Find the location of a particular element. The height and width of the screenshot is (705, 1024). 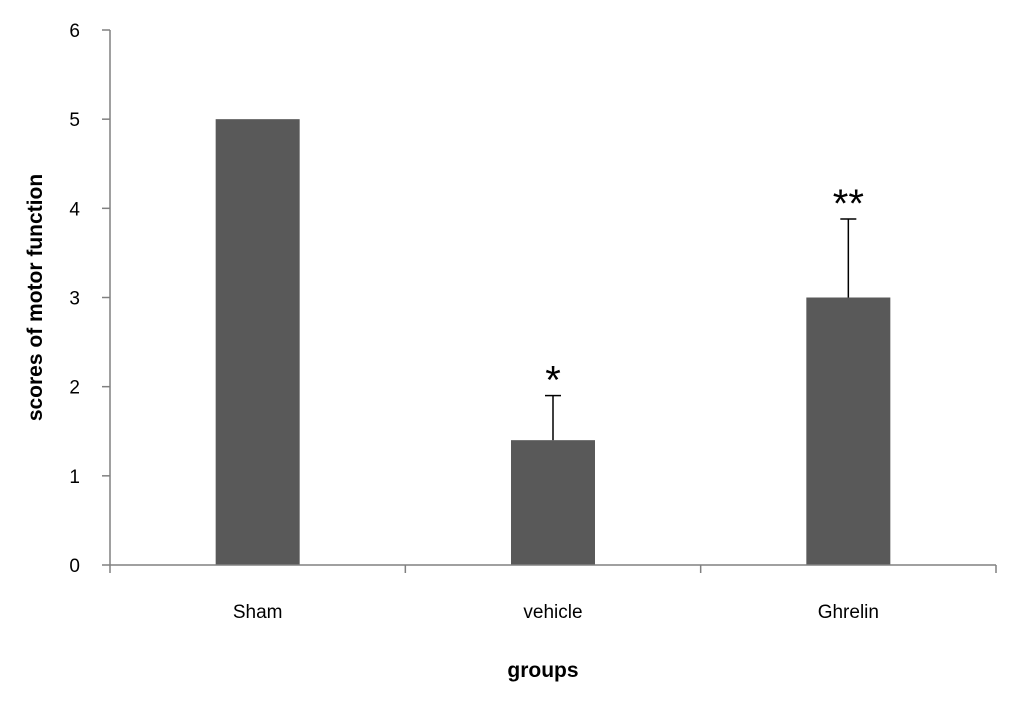

x-tick-label-sham: Sham is located at coordinates (258, 612).